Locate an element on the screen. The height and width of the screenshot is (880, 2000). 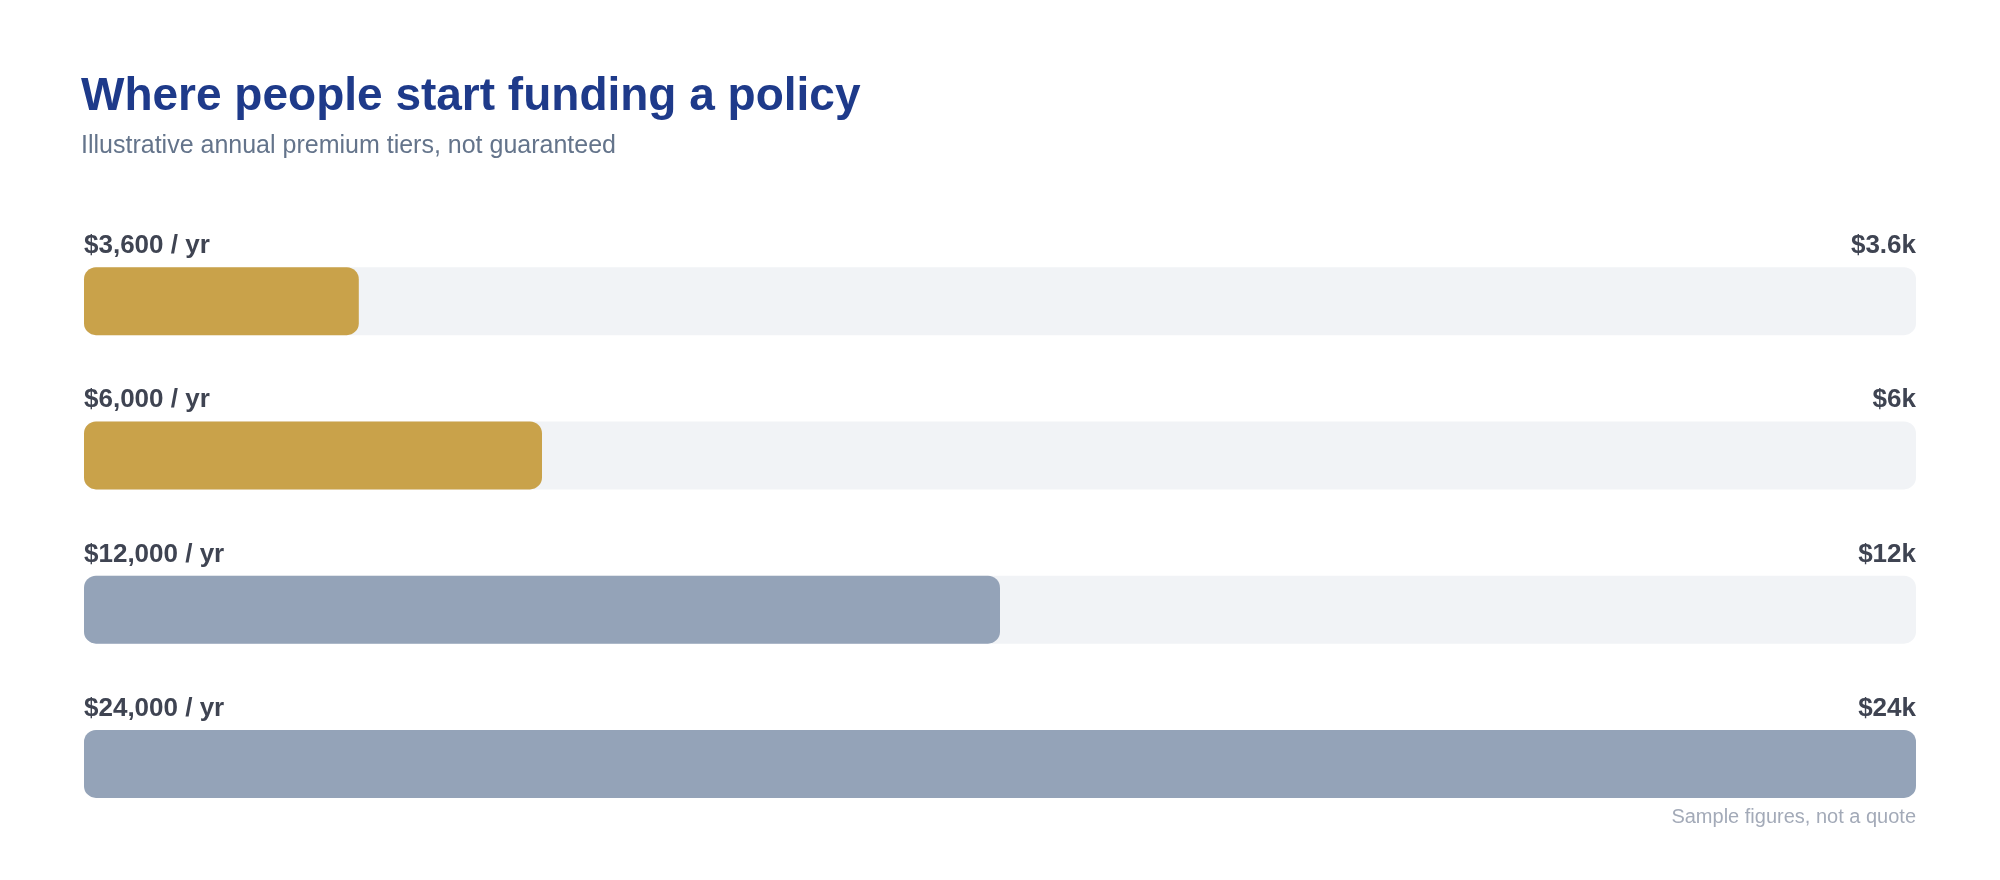
y-tick-label: $3,600 / yr is located at coordinates (147, 244).